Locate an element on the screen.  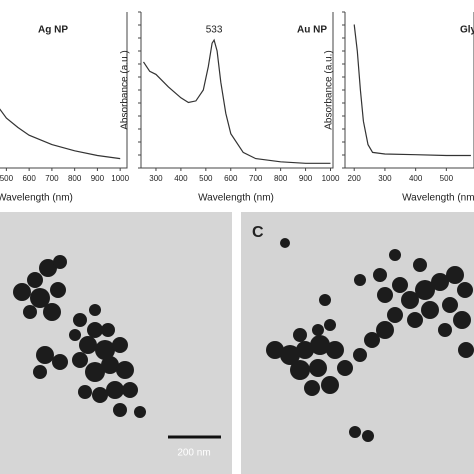
chart-title: Au NP is located at coordinates (312, 30).